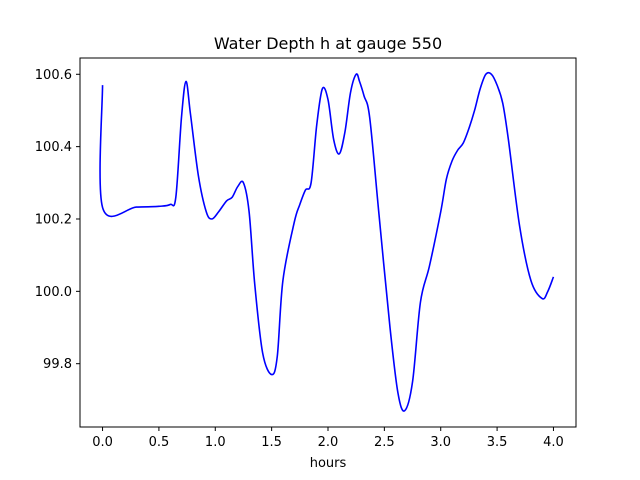 The width and height of the screenshot is (640, 480). Describe the element at coordinates (553, 442) in the screenshot. I see `x-tick-label: 4.0` at that location.